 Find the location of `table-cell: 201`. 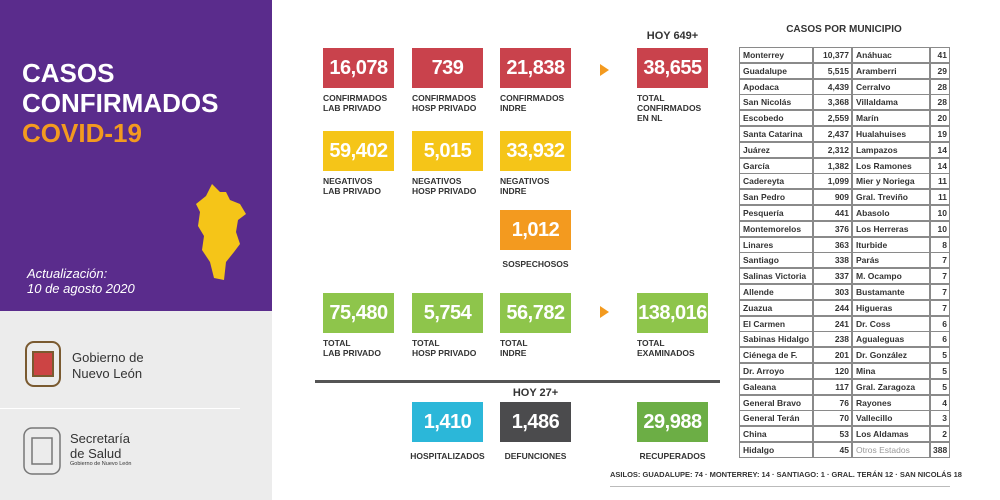

table-cell: 201 is located at coordinates (832, 355).